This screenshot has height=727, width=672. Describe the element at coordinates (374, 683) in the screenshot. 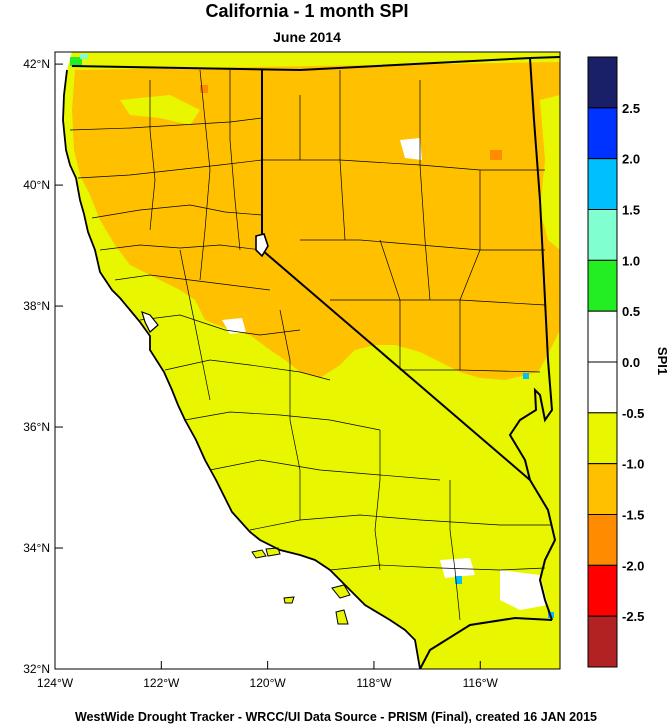

I see `lon-tick-label: 118°W` at that location.